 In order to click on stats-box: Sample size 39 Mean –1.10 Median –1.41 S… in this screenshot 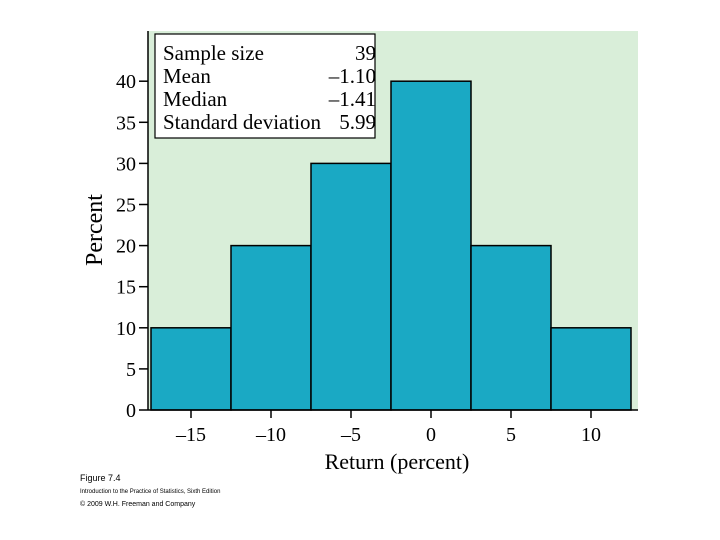, I will do `click(265, 86)`.